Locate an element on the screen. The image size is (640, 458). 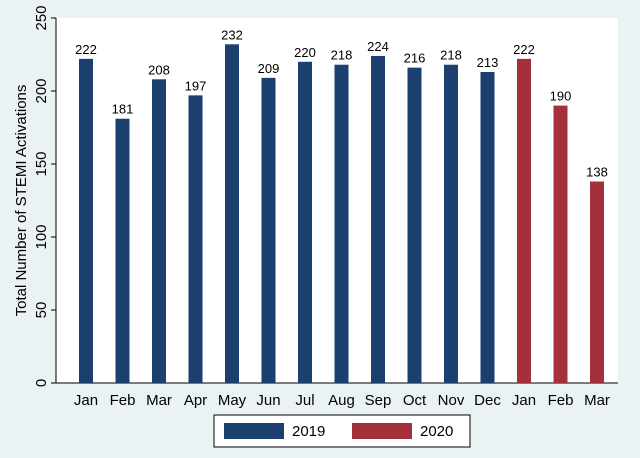
data-label: 220 is located at coordinates (305, 52).